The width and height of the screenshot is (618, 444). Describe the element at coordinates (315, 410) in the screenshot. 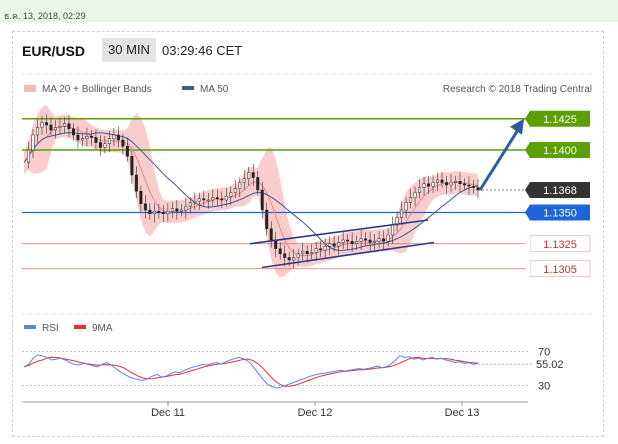

I see `x-axis-ticks: Dec 11 Dec 12 Dec 13` at that location.